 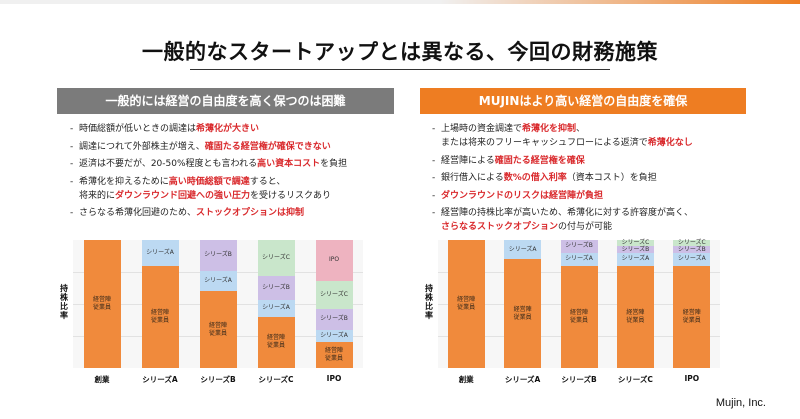 What do you see at coordinates (611, 178) in the screenshot?
I see `bullet-text: （資本コスト）を負担` at bounding box center [611, 178].